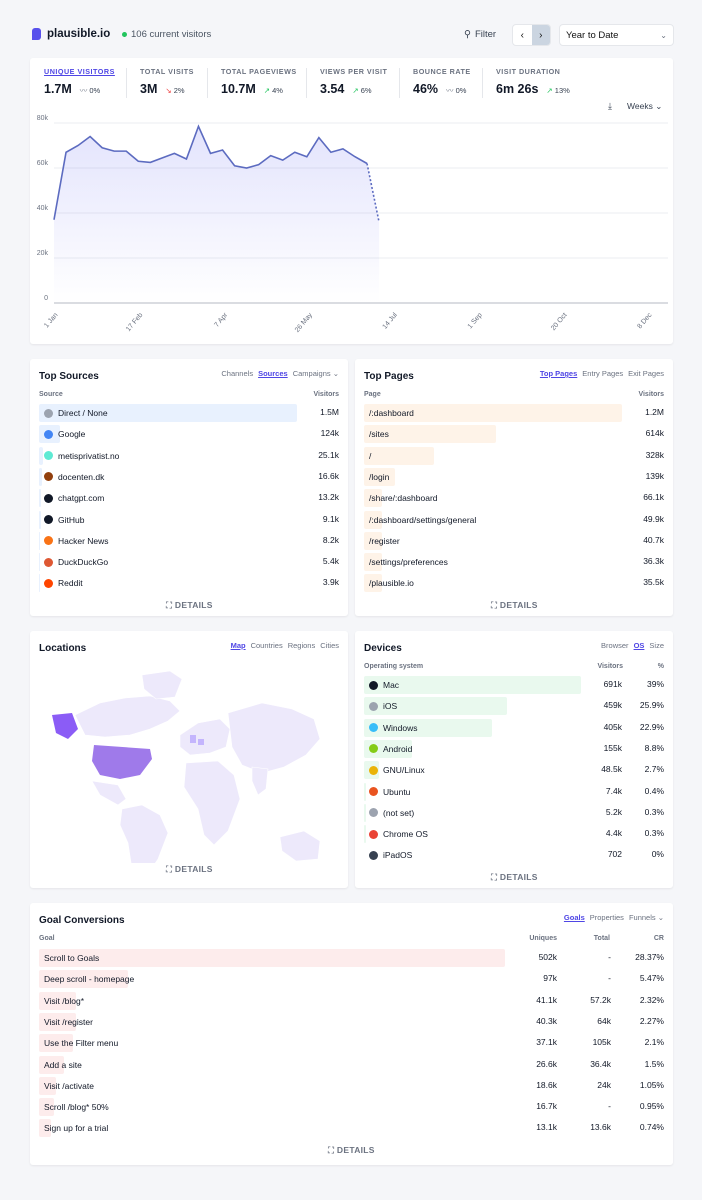  I want to click on site-switcher: plausible.io ⌄, so click(80, 34).